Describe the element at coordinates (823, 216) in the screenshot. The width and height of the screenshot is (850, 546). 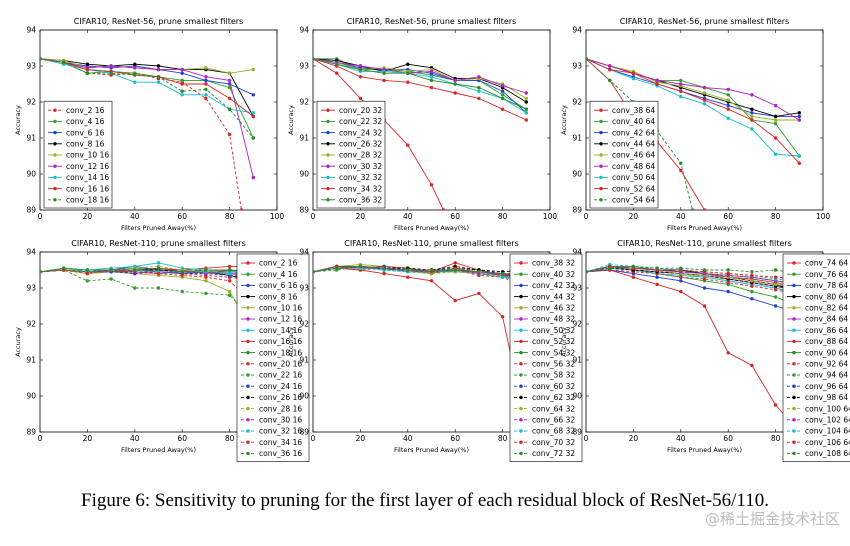
I see `x-tick-label: 100` at that location.